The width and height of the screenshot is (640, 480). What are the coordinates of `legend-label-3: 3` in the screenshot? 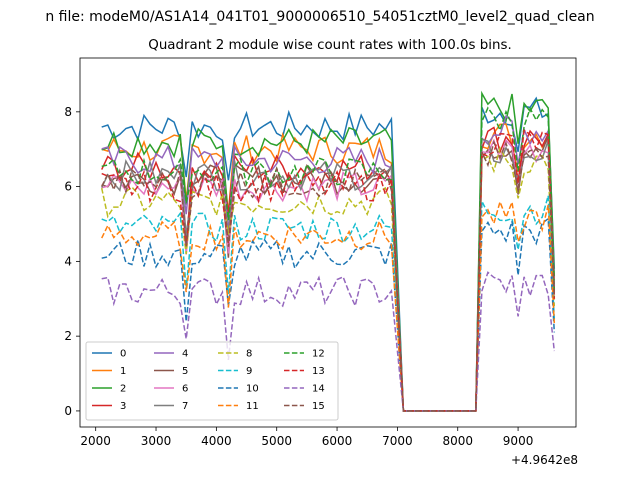 It's located at (123, 406).